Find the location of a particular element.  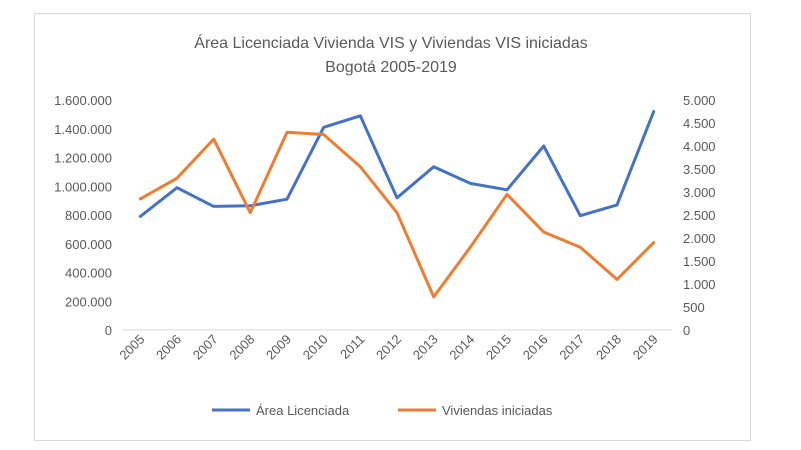

x-axis-tick-label: 2015 is located at coordinates (498, 347).